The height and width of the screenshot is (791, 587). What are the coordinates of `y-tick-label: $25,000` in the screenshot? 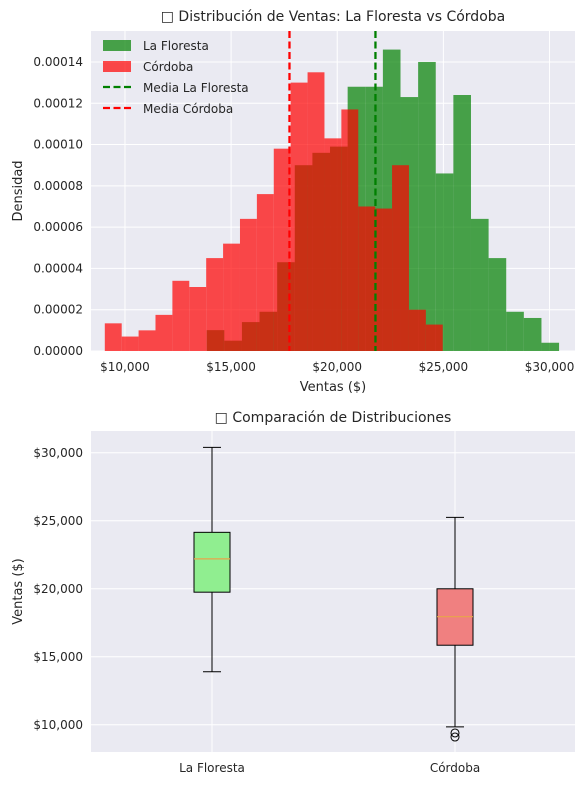 It's located at (58, 521).